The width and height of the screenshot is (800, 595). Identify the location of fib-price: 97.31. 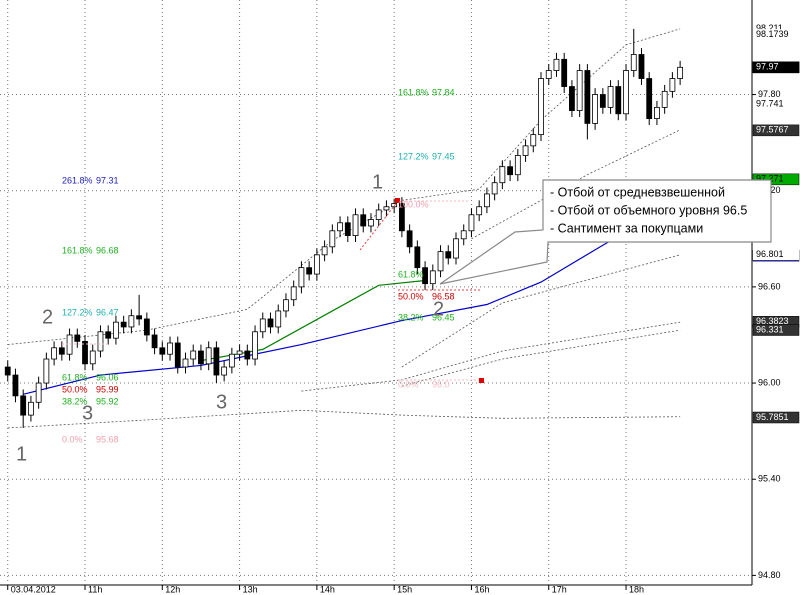
(107, 180).